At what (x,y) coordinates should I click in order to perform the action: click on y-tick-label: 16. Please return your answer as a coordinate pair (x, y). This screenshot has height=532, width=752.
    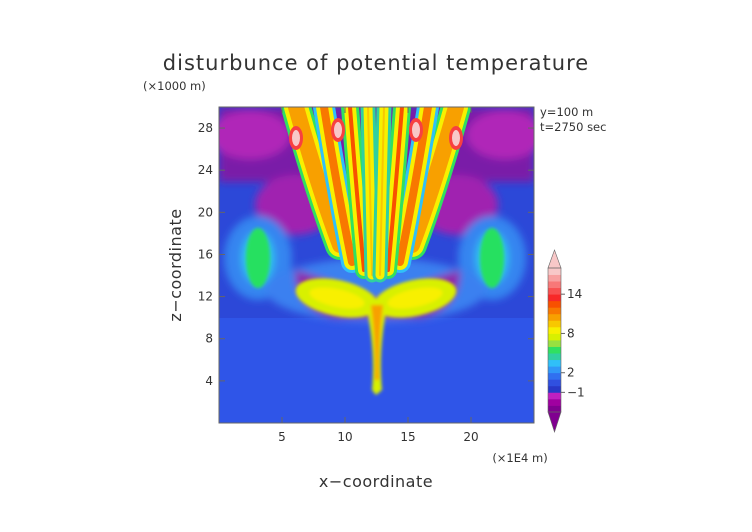
    Looking at the image, I should click on (205, 254).